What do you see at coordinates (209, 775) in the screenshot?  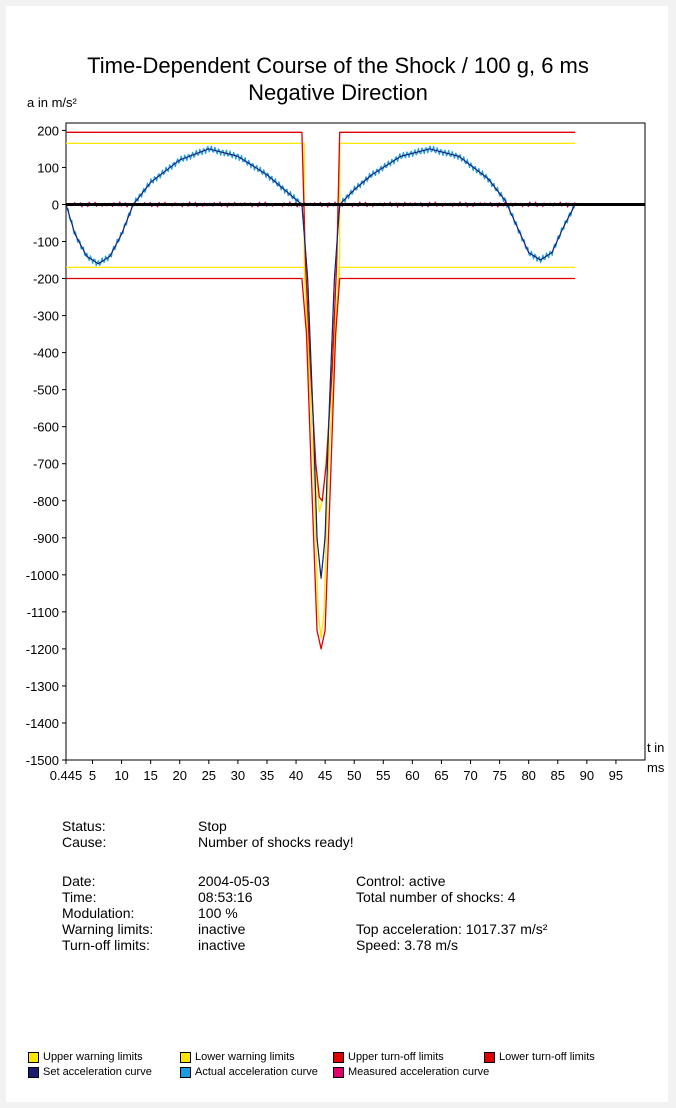 I see `x-tick-label: 25` at bounding box center [209, 775].